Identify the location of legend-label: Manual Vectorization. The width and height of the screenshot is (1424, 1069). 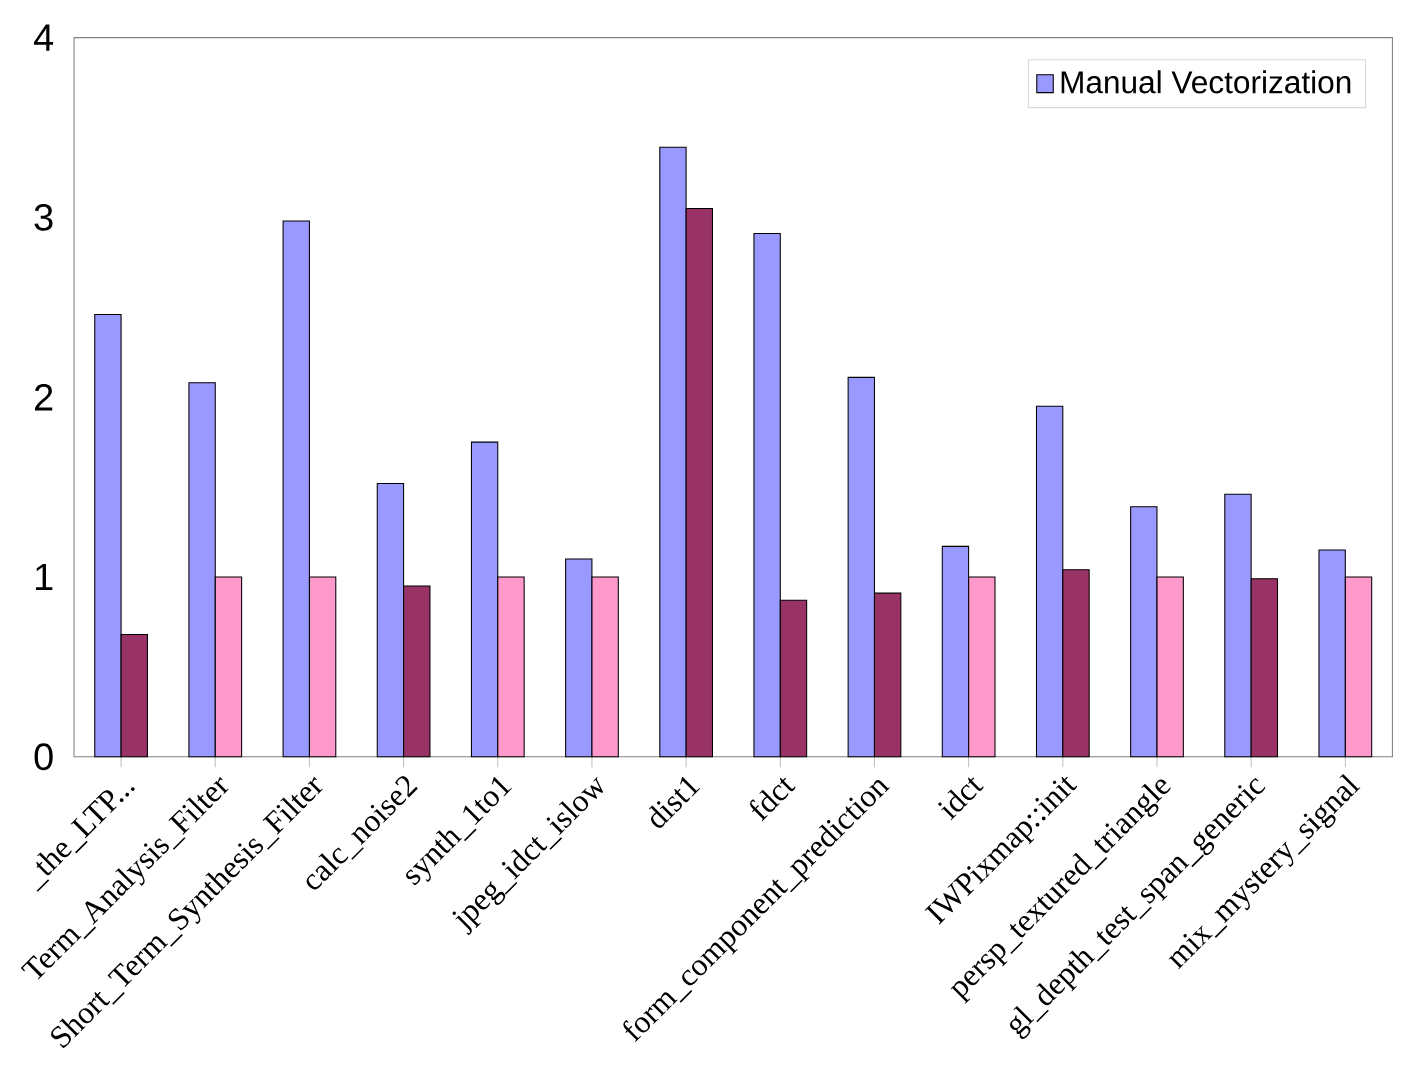
(1206, 82).